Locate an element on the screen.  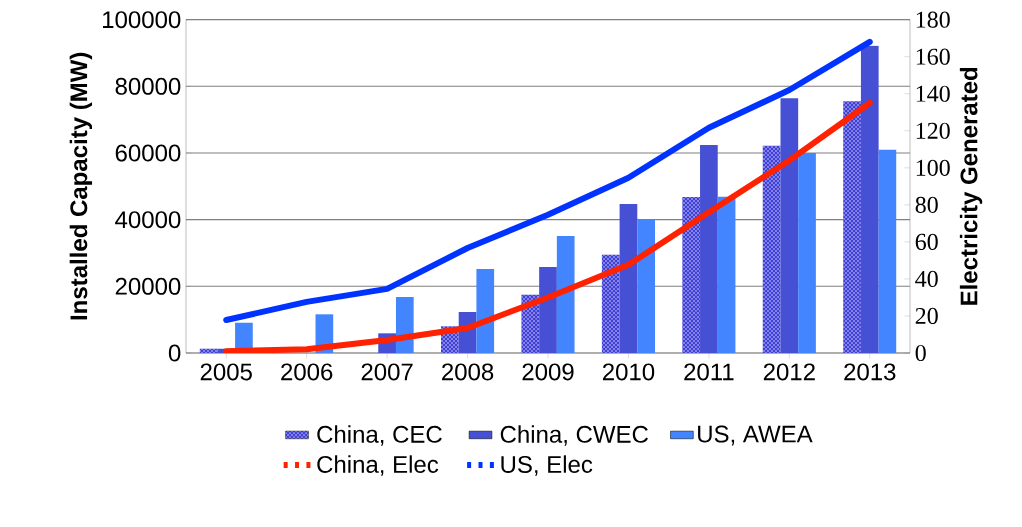
y-tick-label: 60000 is located at coordinates (148, 153).